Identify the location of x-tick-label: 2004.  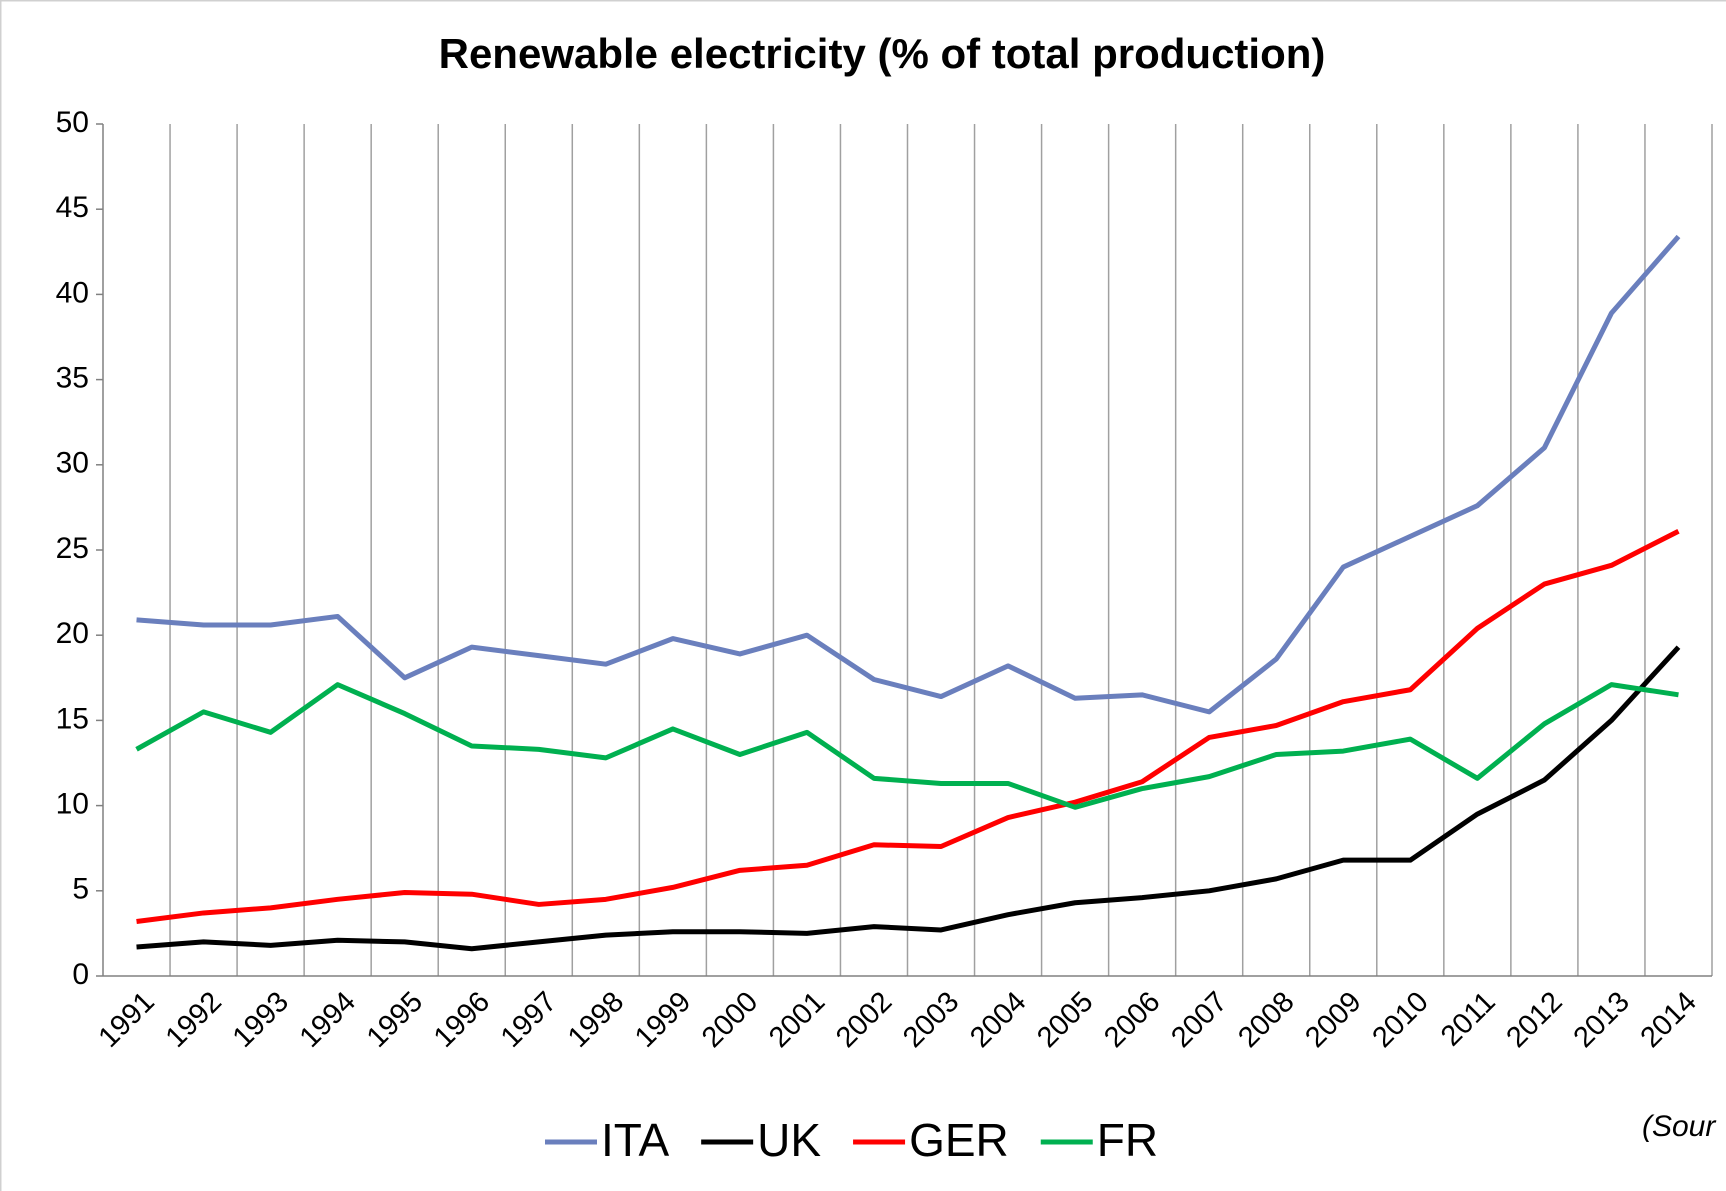
(998, 1020).